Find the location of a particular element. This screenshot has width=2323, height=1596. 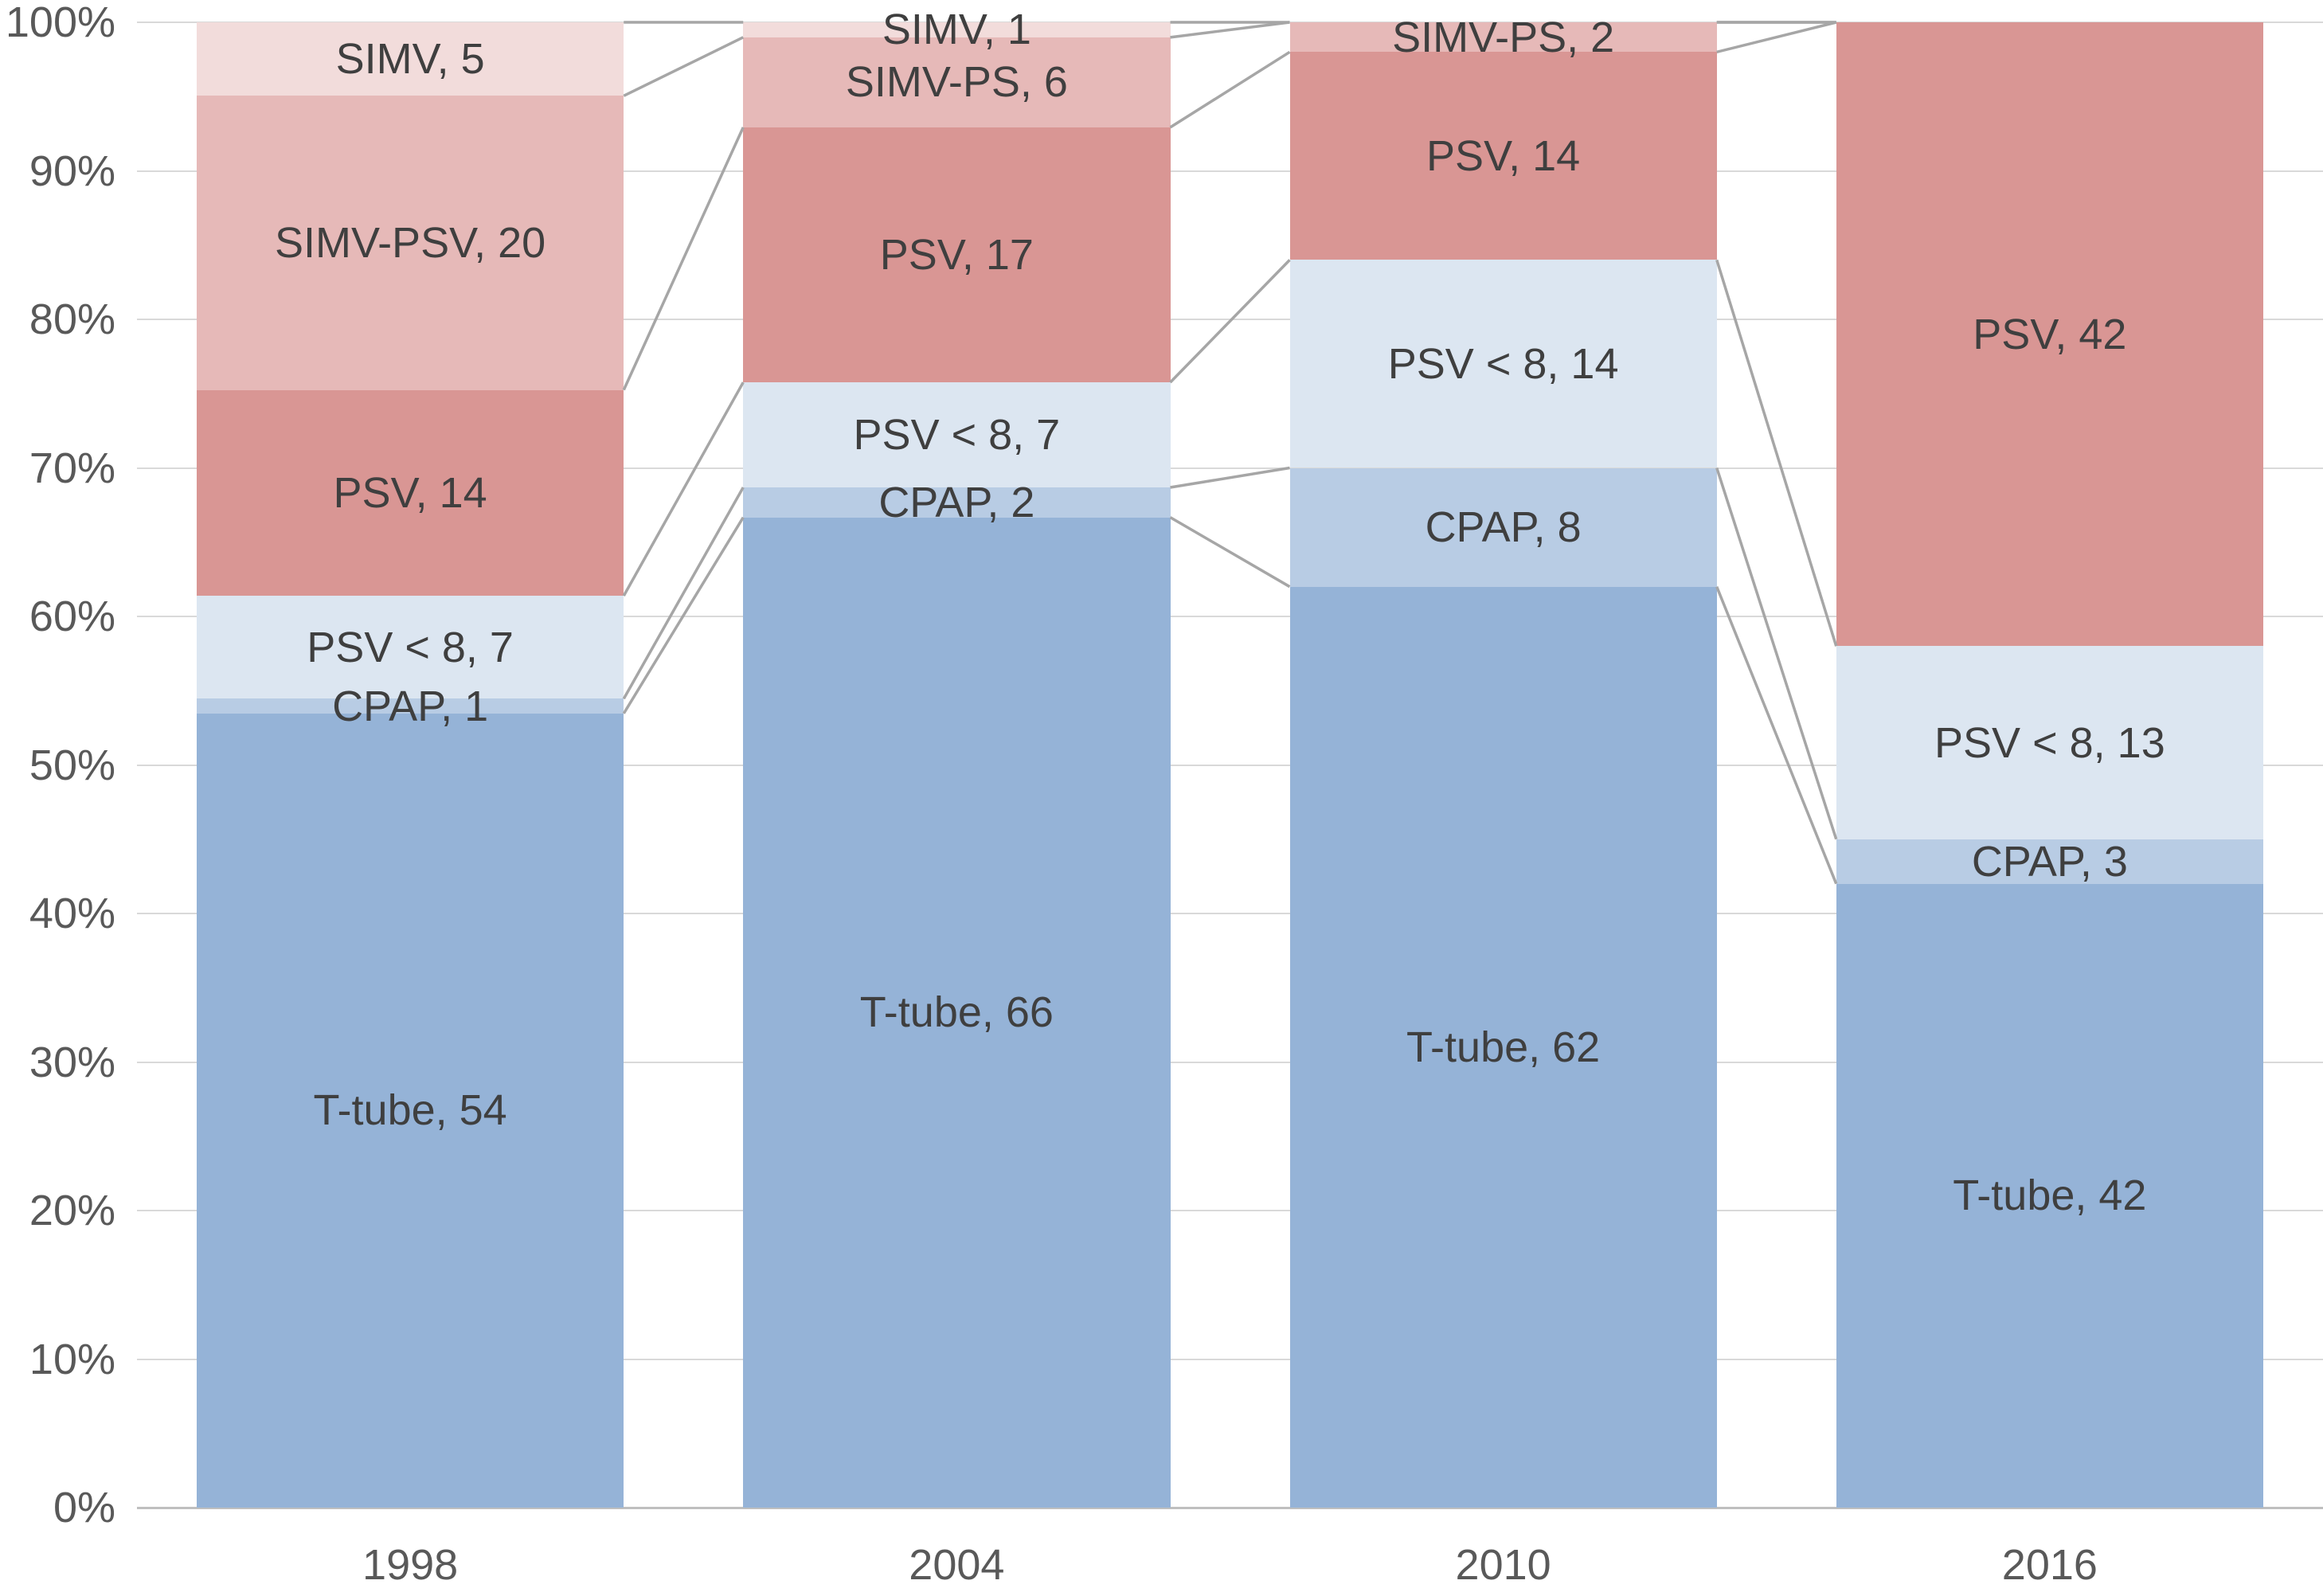

y-tick-label-40pct: 40% is located at coordinates (72, 913).